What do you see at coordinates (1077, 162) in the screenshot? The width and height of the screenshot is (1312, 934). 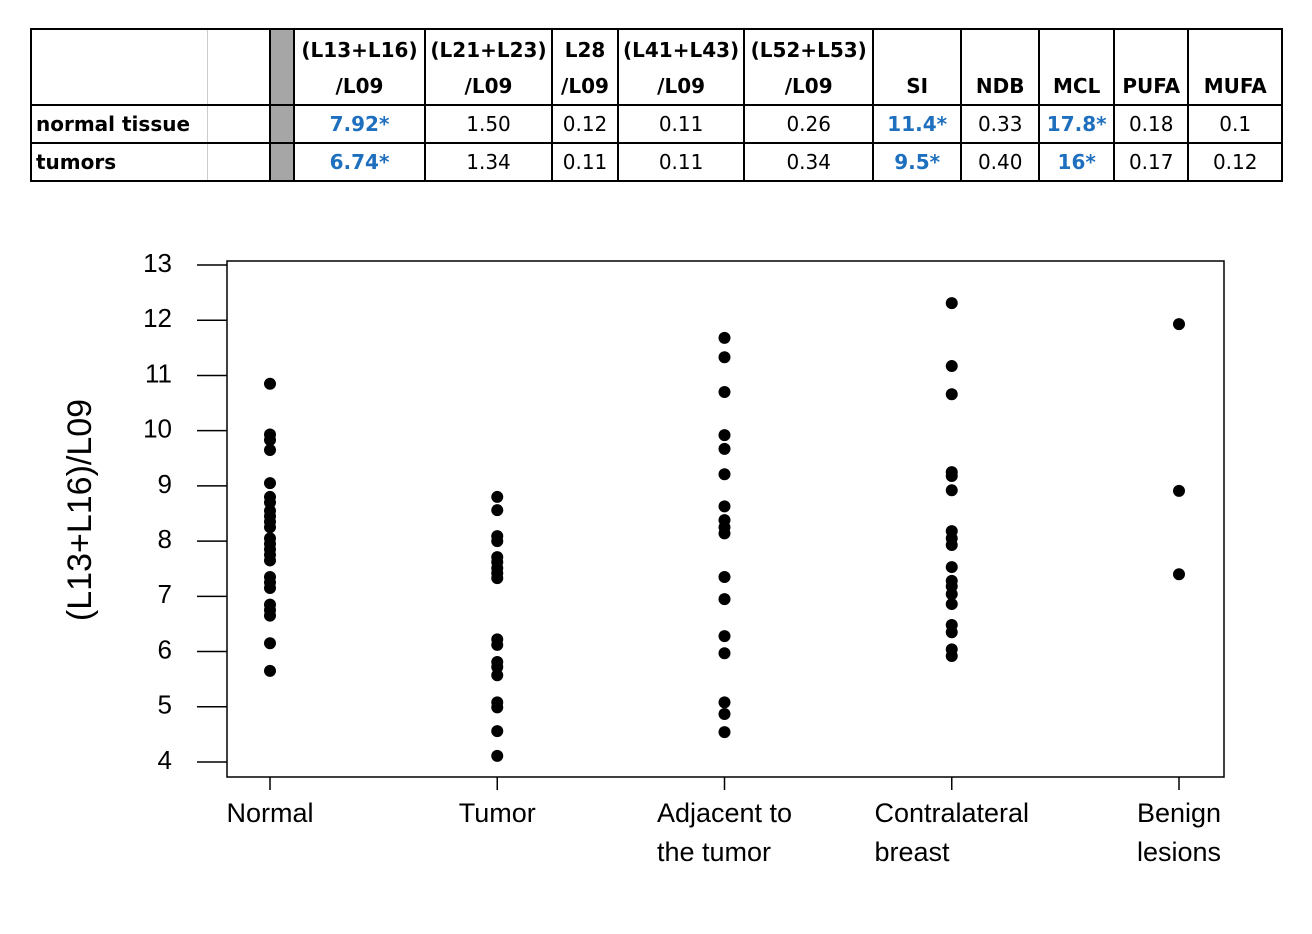 I see `table-cell: 16*` at bounding box center [1077, 162].